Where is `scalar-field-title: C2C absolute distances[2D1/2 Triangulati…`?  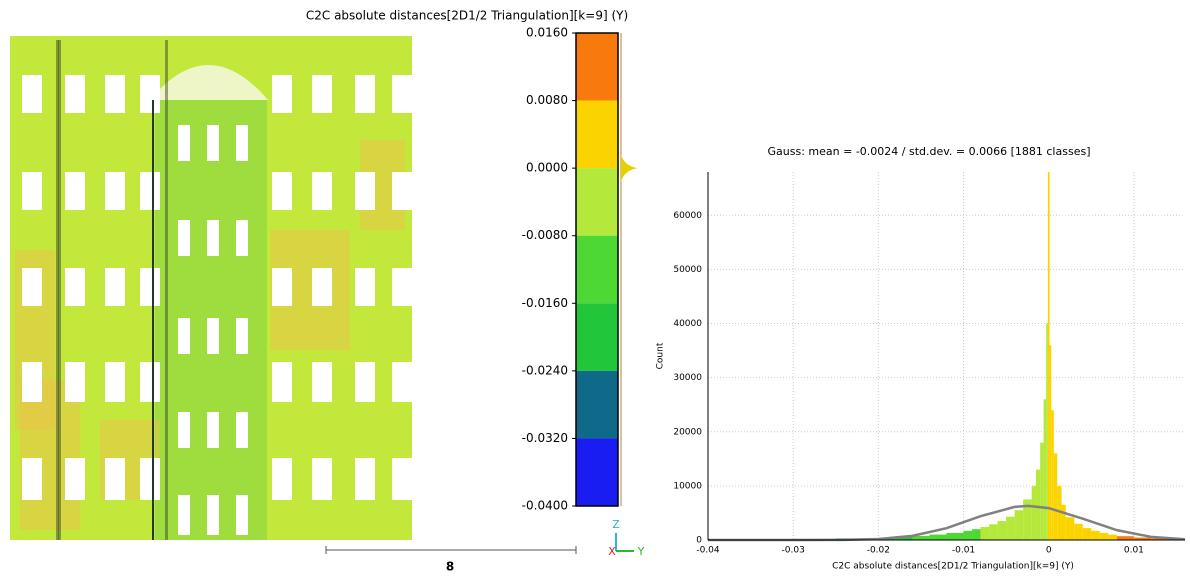 scalar-field-title: C2C absolute distances[2D1/2 Triangulati… is located at coordinates (467, 16).